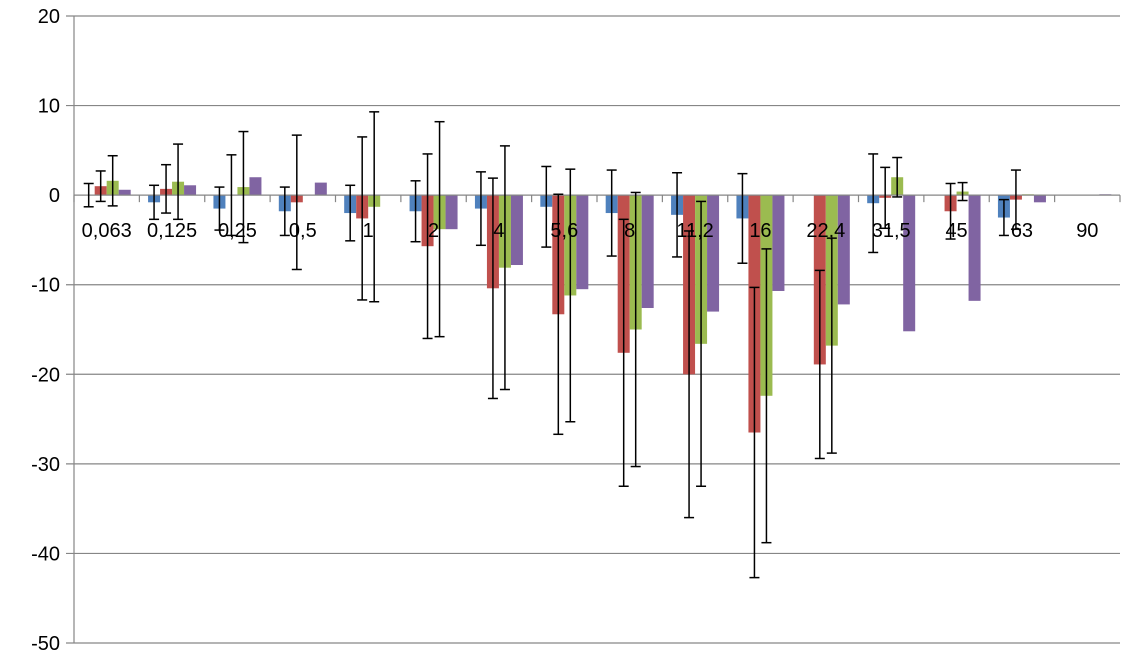 This screenshot has width=1130, height=654. Describe the element at coordinates (107, 231) in the screenshot. I see `x-category-label: 0,063` at that location.